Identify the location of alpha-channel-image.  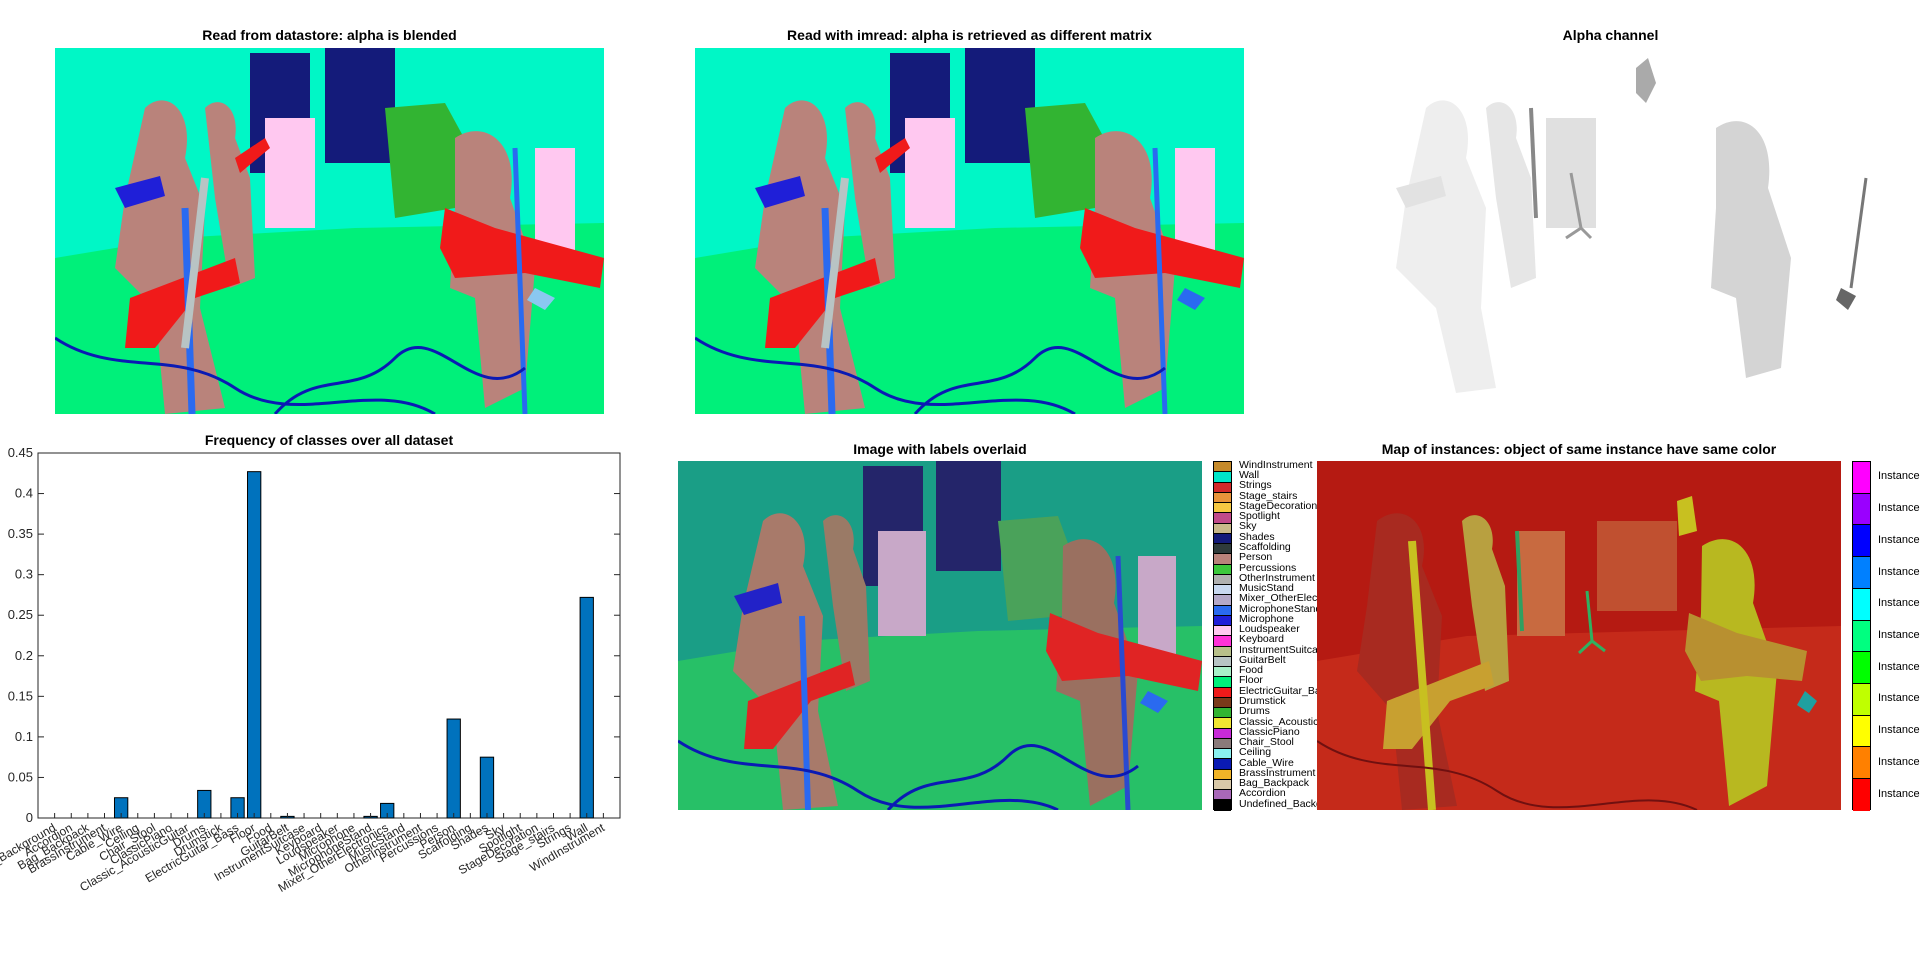
(1610, 231).